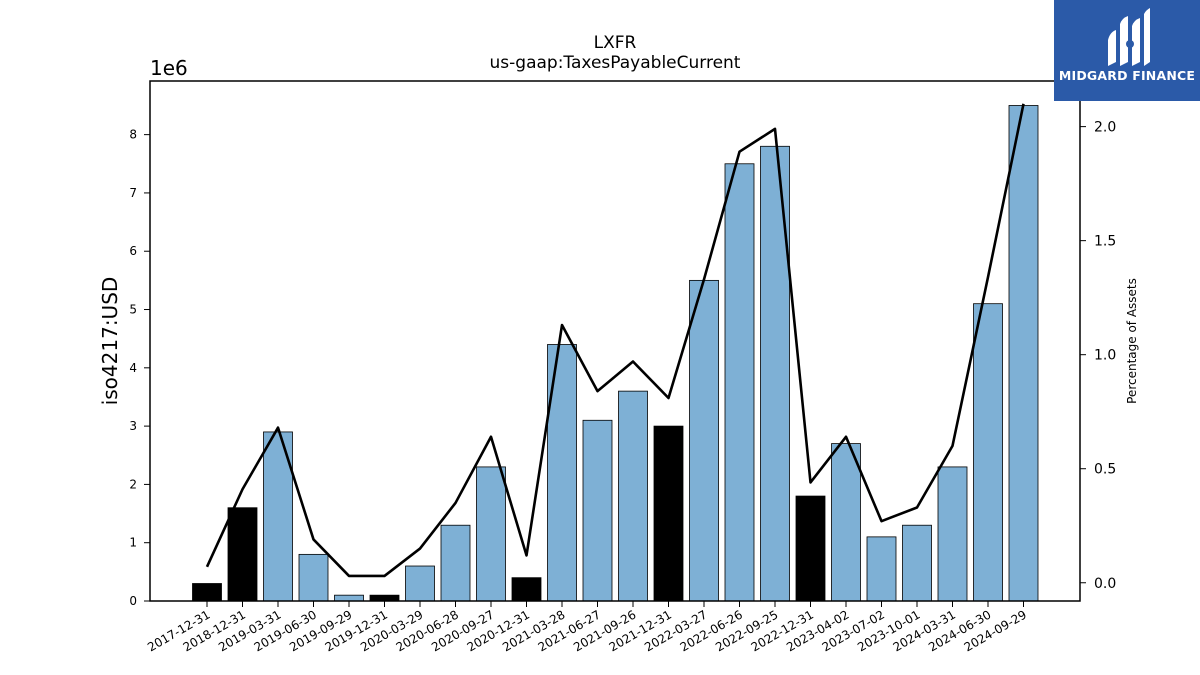  I want to click on chart-title: LXFR, so click(615, 43).